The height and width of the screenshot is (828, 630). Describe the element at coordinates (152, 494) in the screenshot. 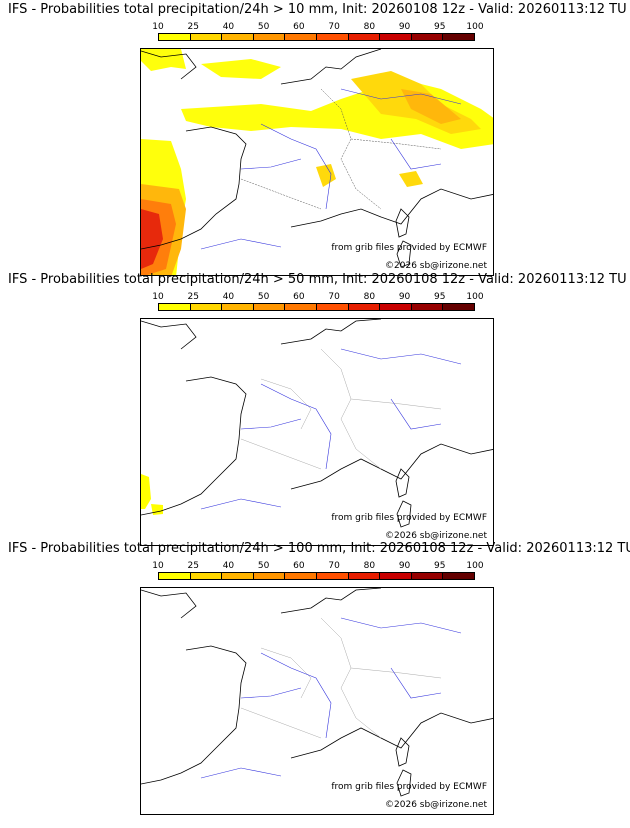

I see `precip-shading` at that location.